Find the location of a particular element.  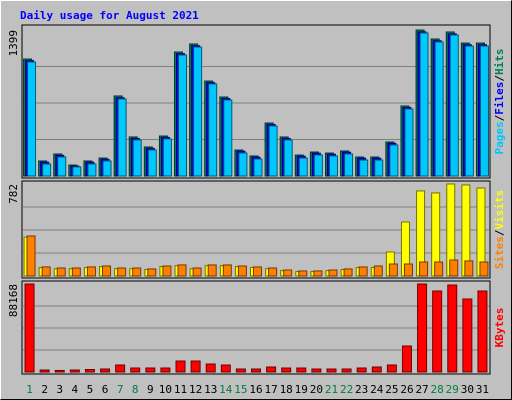

legend-entry: Files is located at coordinates (499, 98).